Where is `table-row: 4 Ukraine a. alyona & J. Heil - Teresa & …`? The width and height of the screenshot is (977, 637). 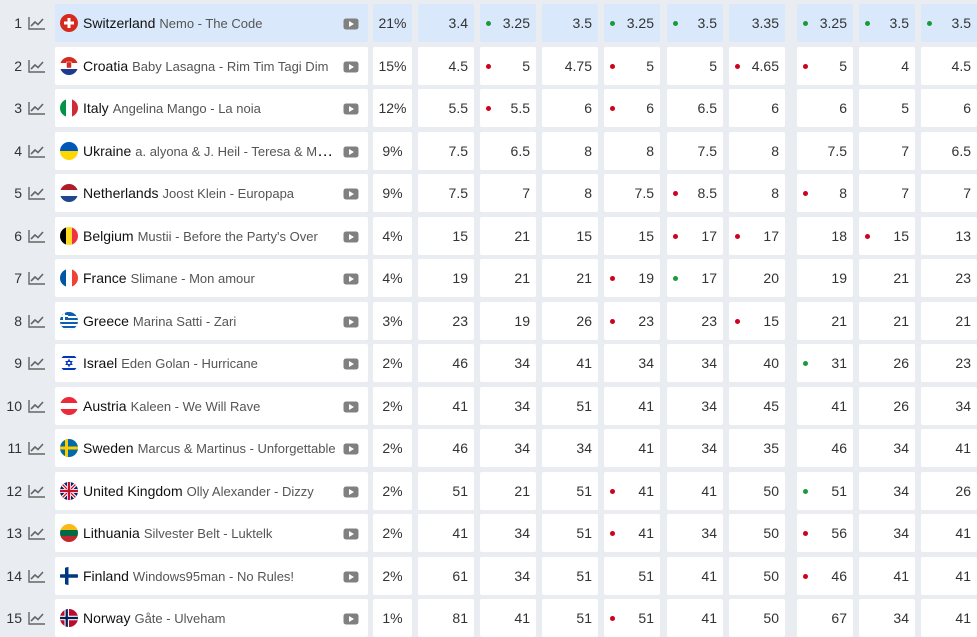
table-row: 4 Ukraine a. alyona & J. Heil - Teresa & … is located at coordinates (488, 150).